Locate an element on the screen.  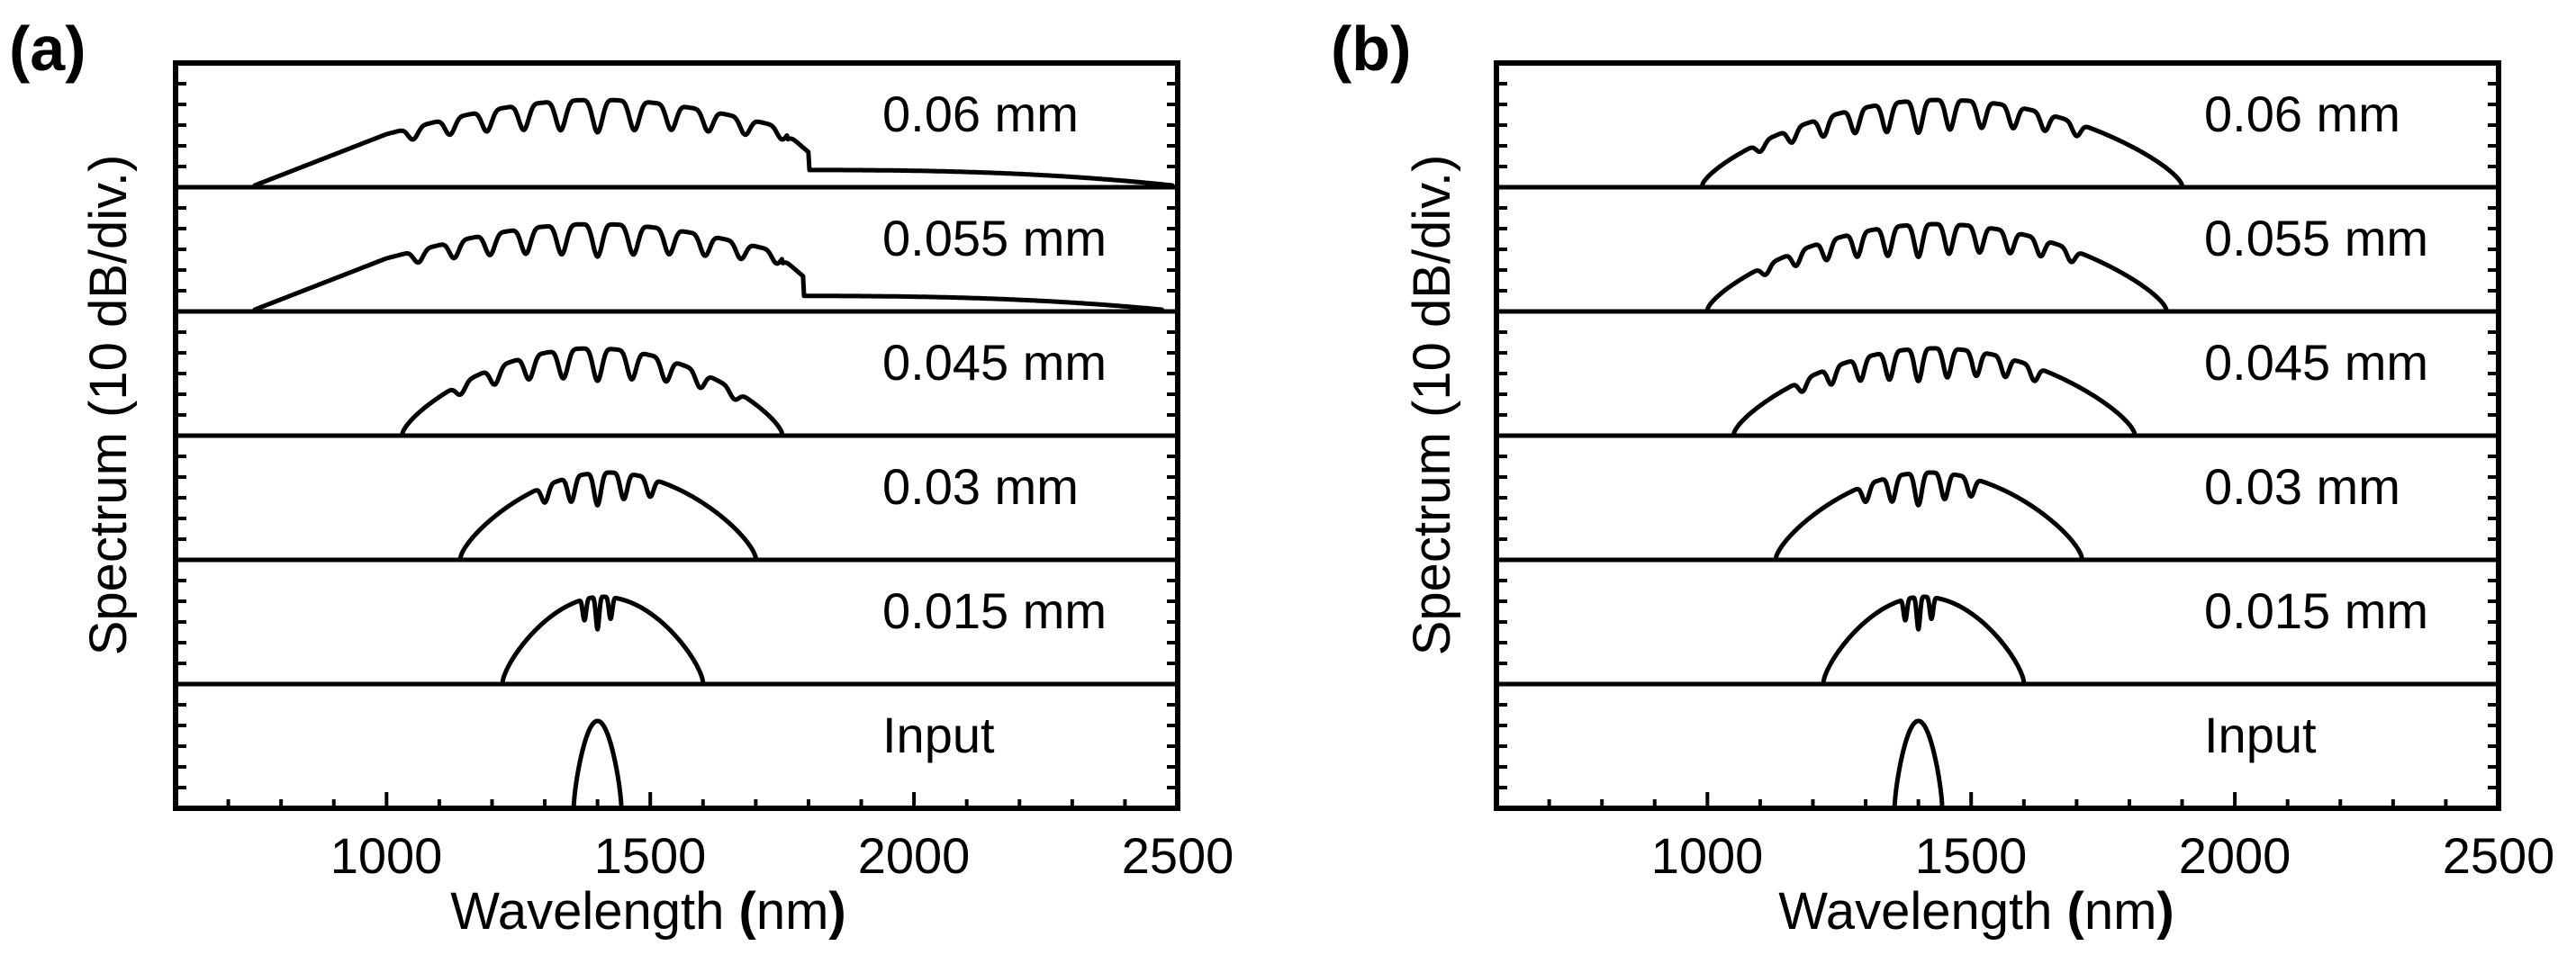
panel-b-x-axis-title: Wavelength (nm) is located at coordinates (1976, 911).